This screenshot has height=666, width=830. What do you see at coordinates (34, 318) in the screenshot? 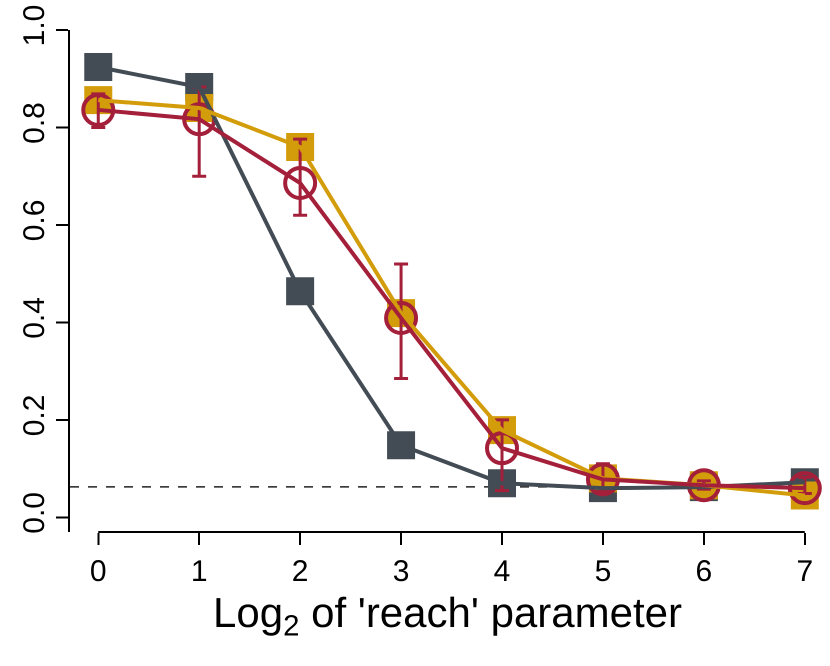
I see `y-tick-label: 0.4` at bounding box center [34, 318].